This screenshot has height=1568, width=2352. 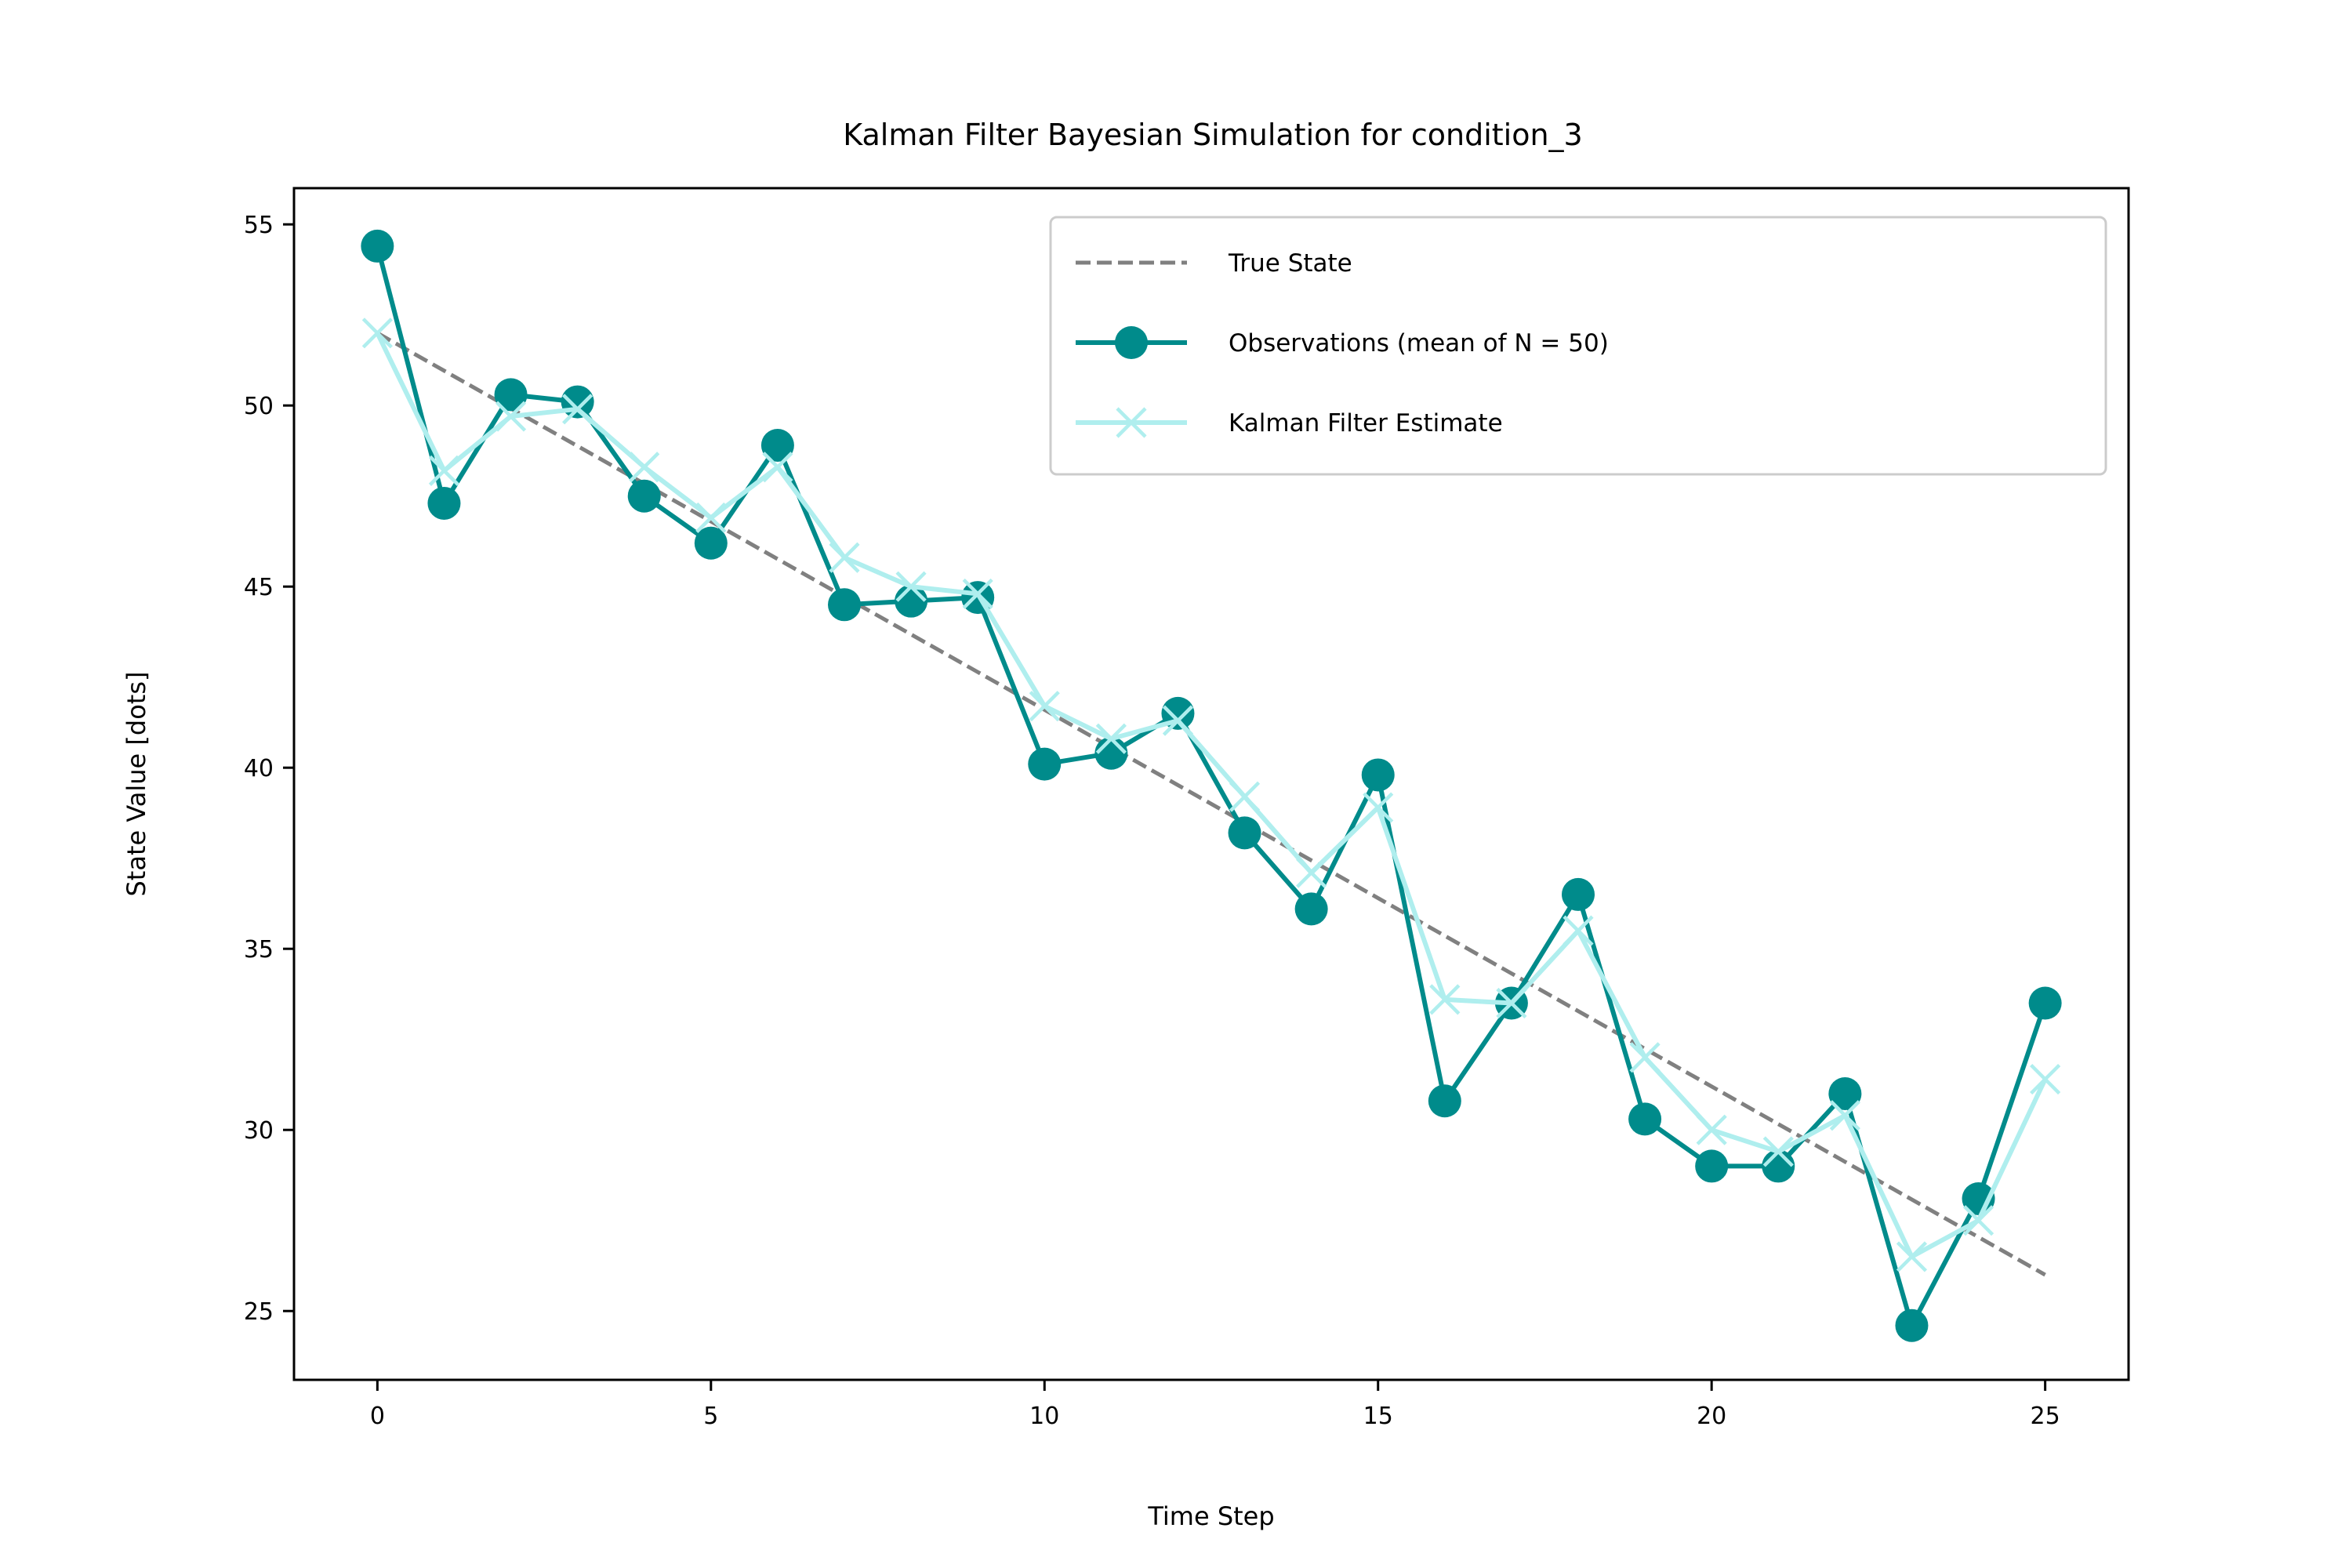 What do you see at coordinates (377, 1416) in the screenshot?
I see `x-tick-label: 0` at bounding box center [377, 1416].